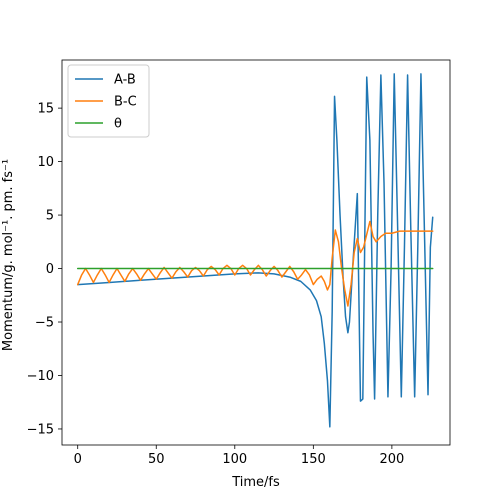  Describe the element at coordinates (391, 459) in the screenshot. I see `x-tick-label: 200` at that location.